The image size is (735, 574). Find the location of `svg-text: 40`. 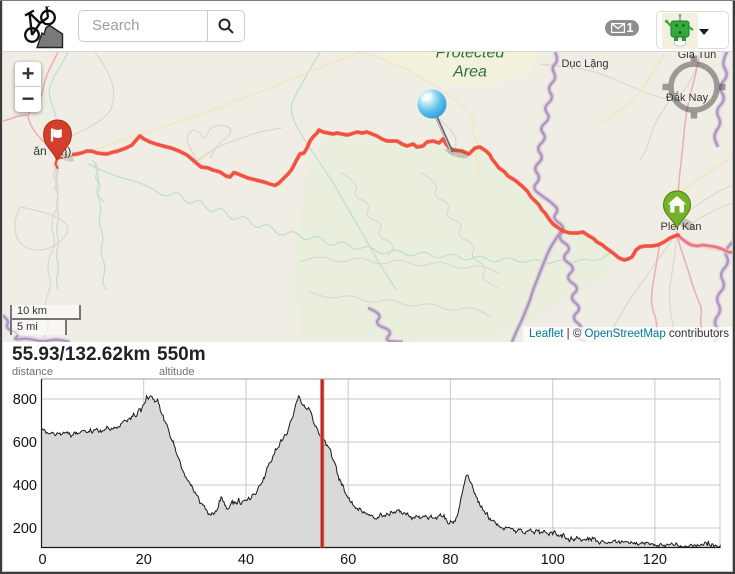

svg-text: 40 is located at coordinates (246, 560).